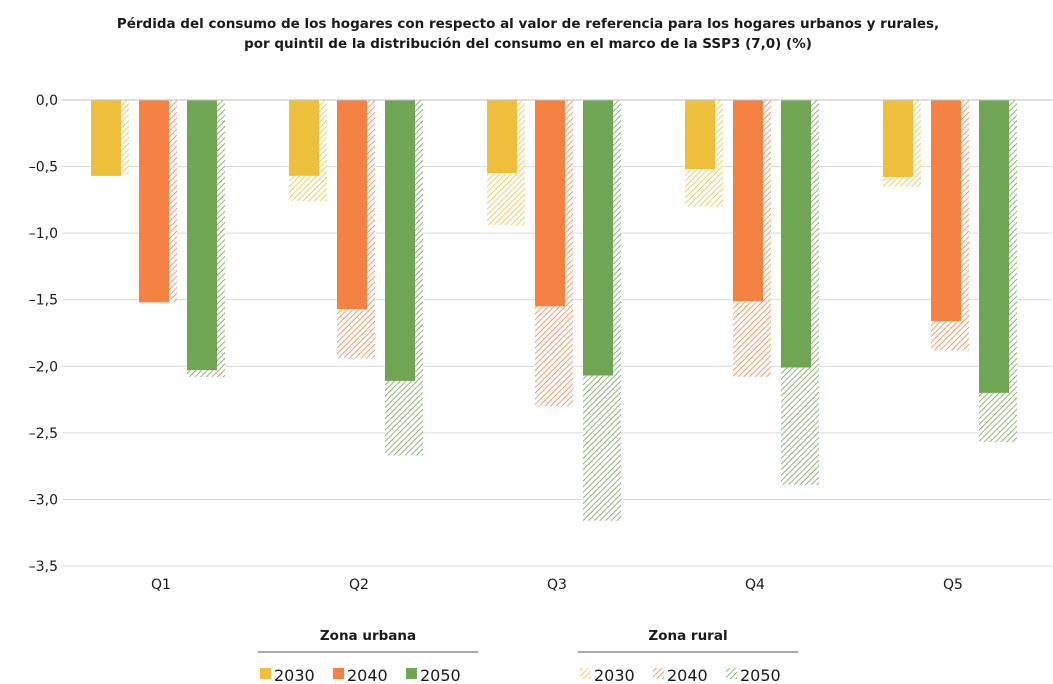 The height and width of the screenshot is (684, 1053). I want to click on bar-rural-extension-2030-Q2, so click(308, 188).